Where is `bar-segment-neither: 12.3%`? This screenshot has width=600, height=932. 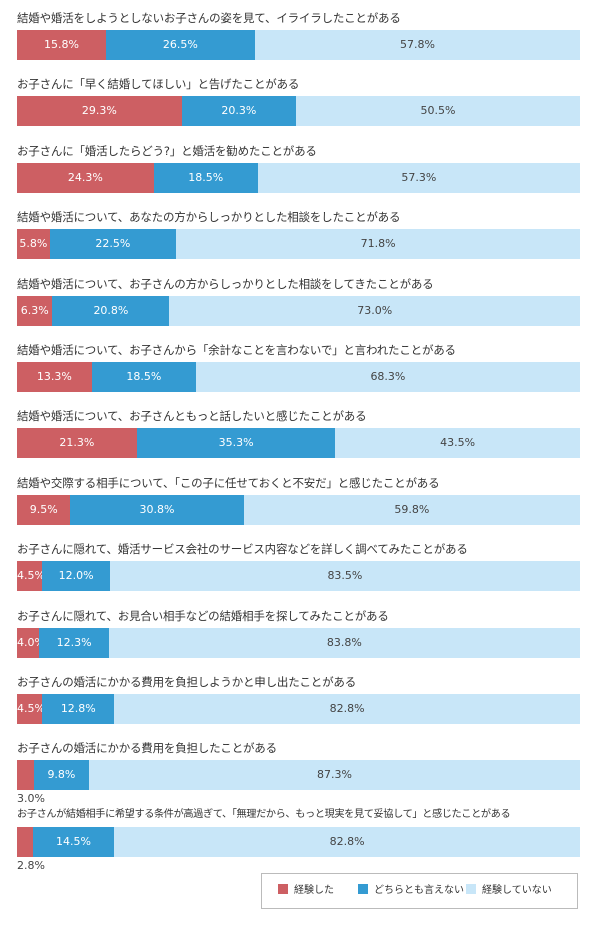 bar-segment-neither: 12.3% is located at coordinates (74, 642).